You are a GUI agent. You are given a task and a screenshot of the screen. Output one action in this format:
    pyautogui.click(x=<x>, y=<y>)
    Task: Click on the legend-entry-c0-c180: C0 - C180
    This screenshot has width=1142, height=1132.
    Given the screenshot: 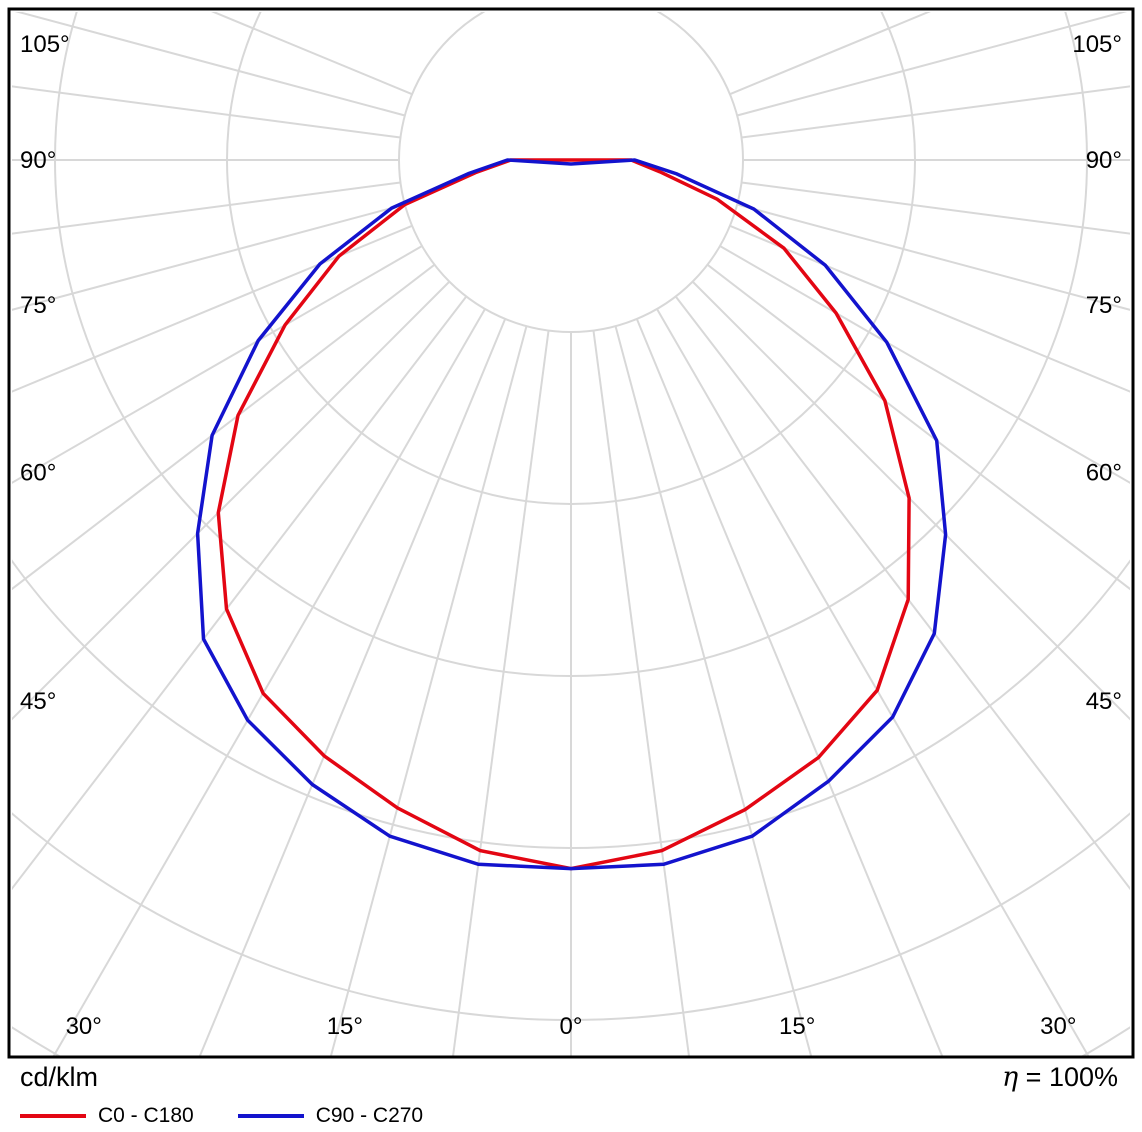 What is the action you would take?
    pyautogui.click(x=107, y=1116)
    